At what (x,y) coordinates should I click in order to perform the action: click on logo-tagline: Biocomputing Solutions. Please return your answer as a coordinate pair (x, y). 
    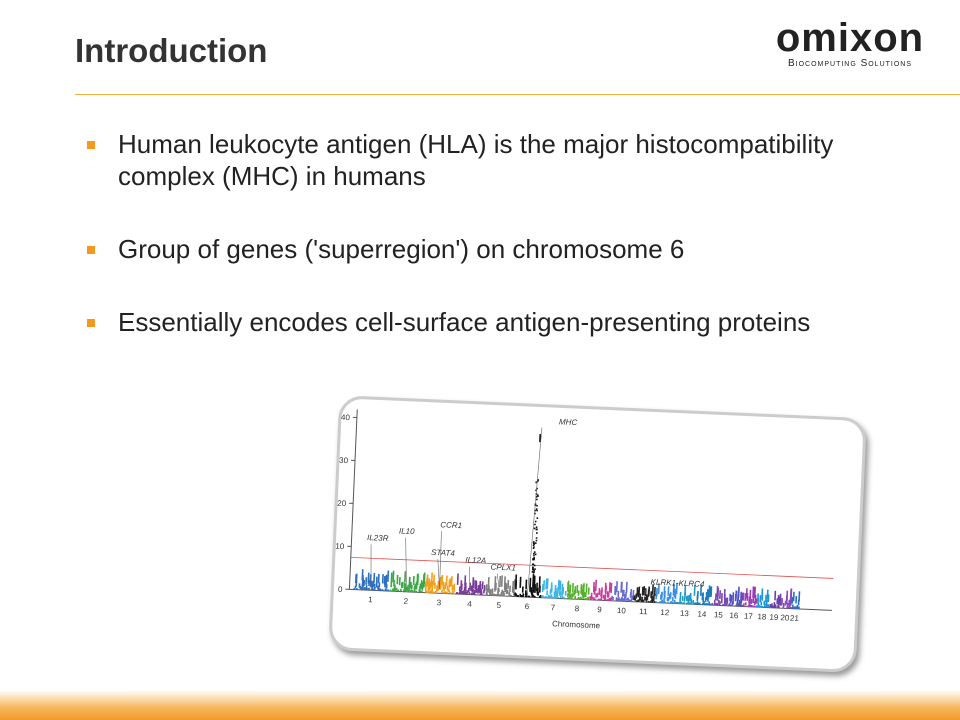
    Looking at the image, I should click on (850, 63).